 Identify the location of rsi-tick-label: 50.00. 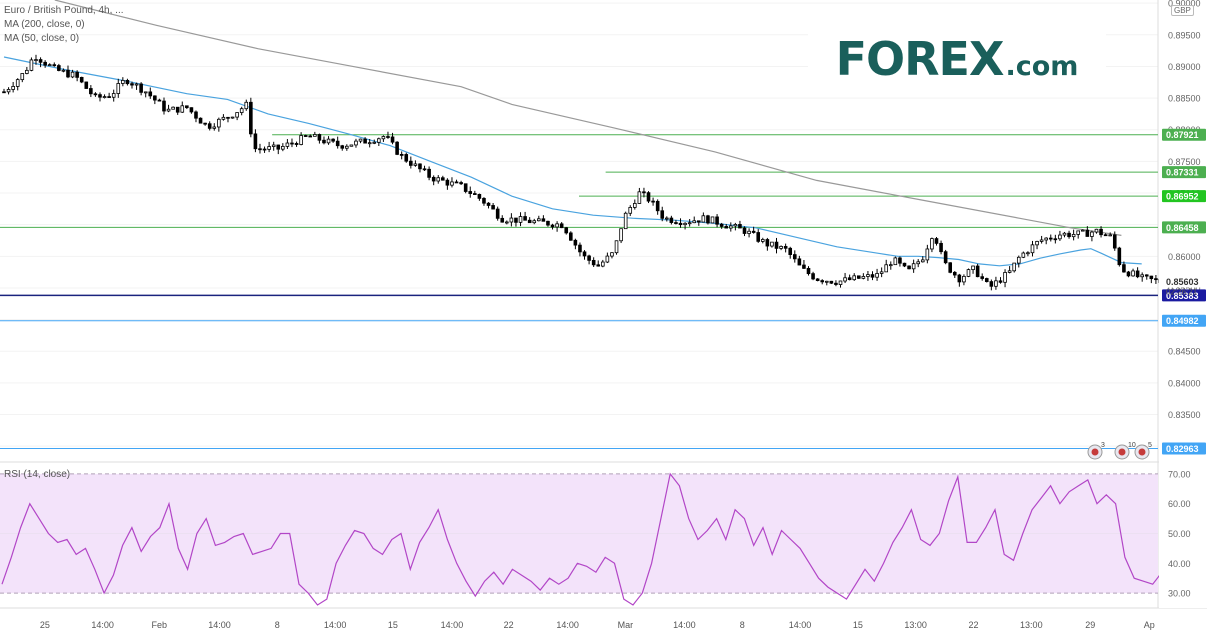
(1179, 534).